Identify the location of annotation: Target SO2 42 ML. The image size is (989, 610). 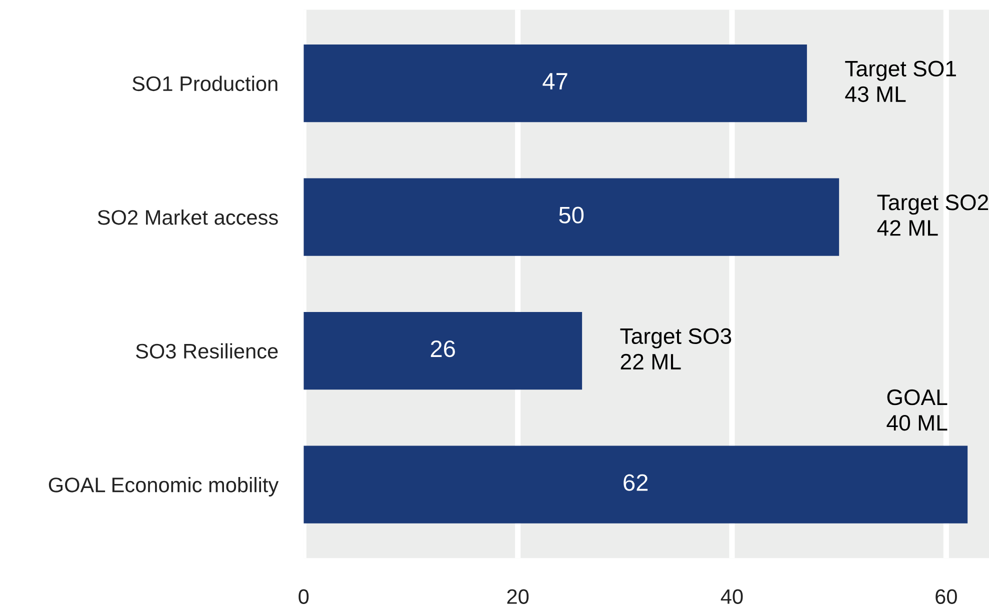
(932, 215).